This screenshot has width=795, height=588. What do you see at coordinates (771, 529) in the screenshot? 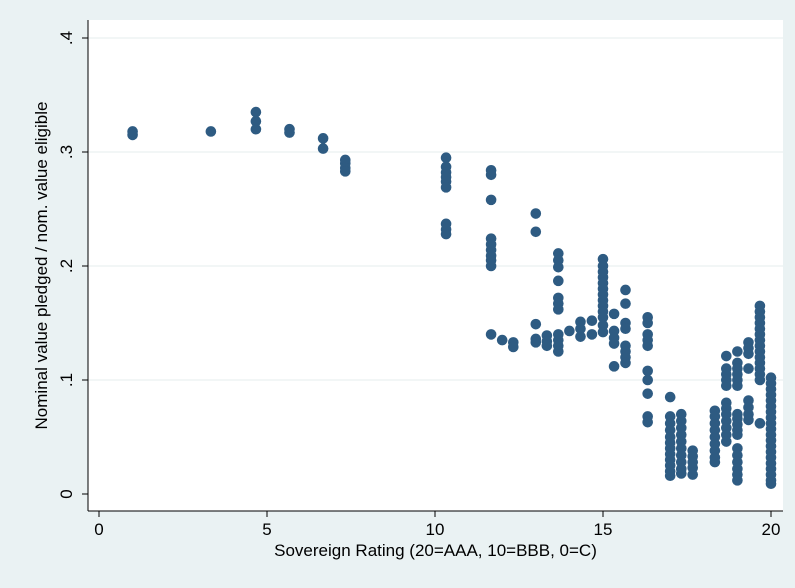
I see `x-tick-label: 20` at bounding box center [771, 529].